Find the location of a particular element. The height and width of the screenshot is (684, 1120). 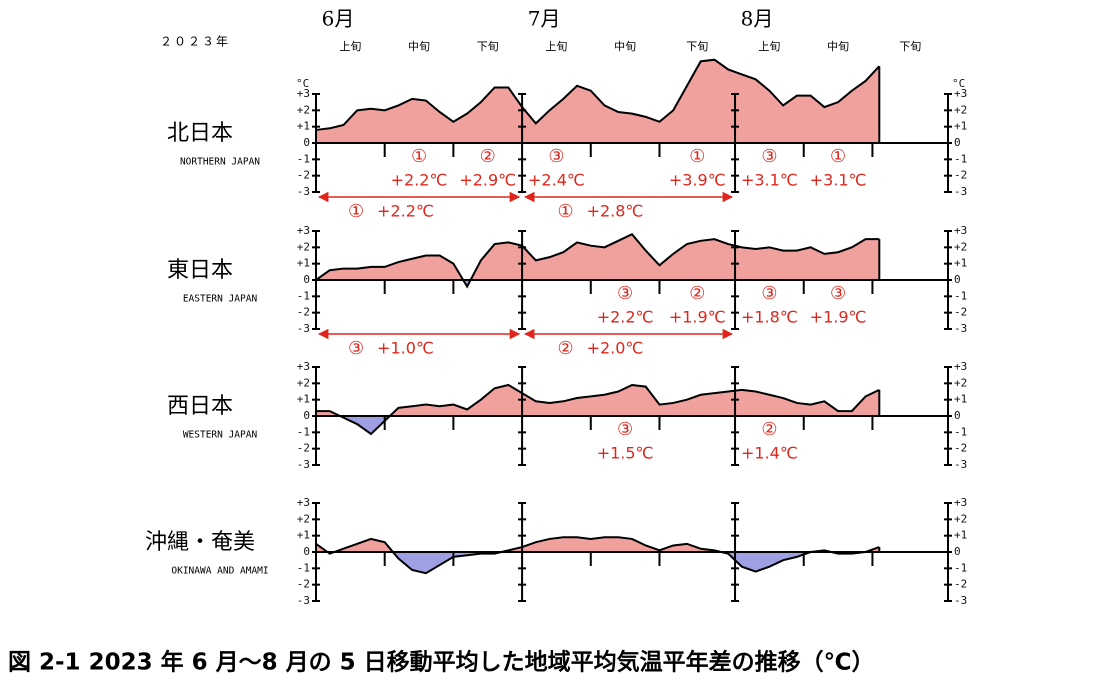

area-negative is located at coordinates (598, 563).